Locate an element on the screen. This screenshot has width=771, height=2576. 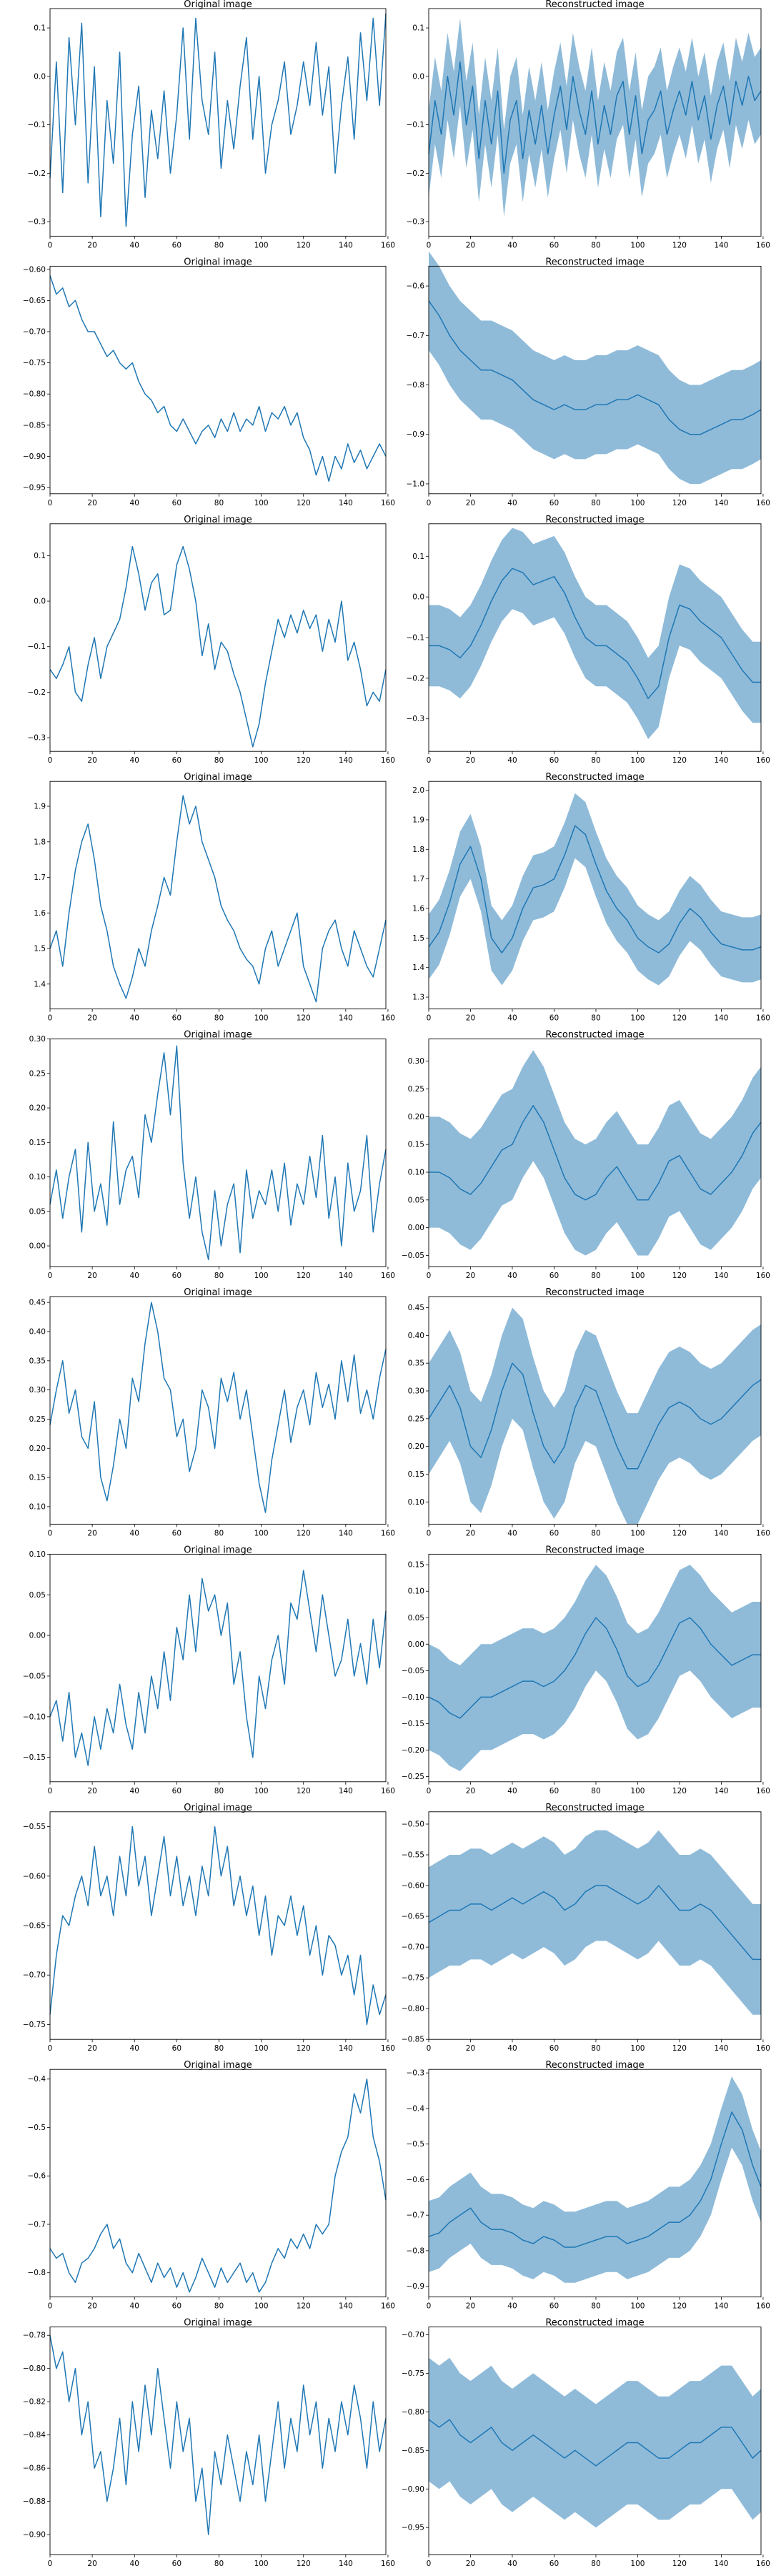
y-tick-label: −0.60 is located at coordinates (413, 1887).